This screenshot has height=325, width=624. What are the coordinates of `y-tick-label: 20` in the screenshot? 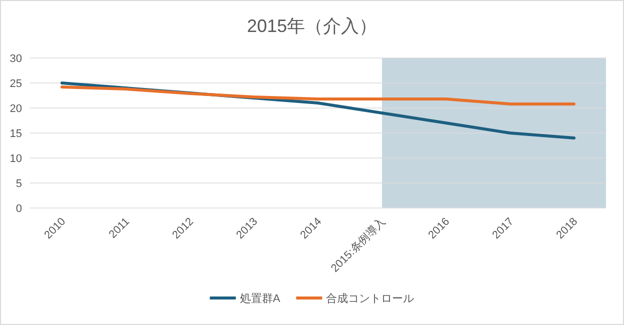 It's located at (16, 109).